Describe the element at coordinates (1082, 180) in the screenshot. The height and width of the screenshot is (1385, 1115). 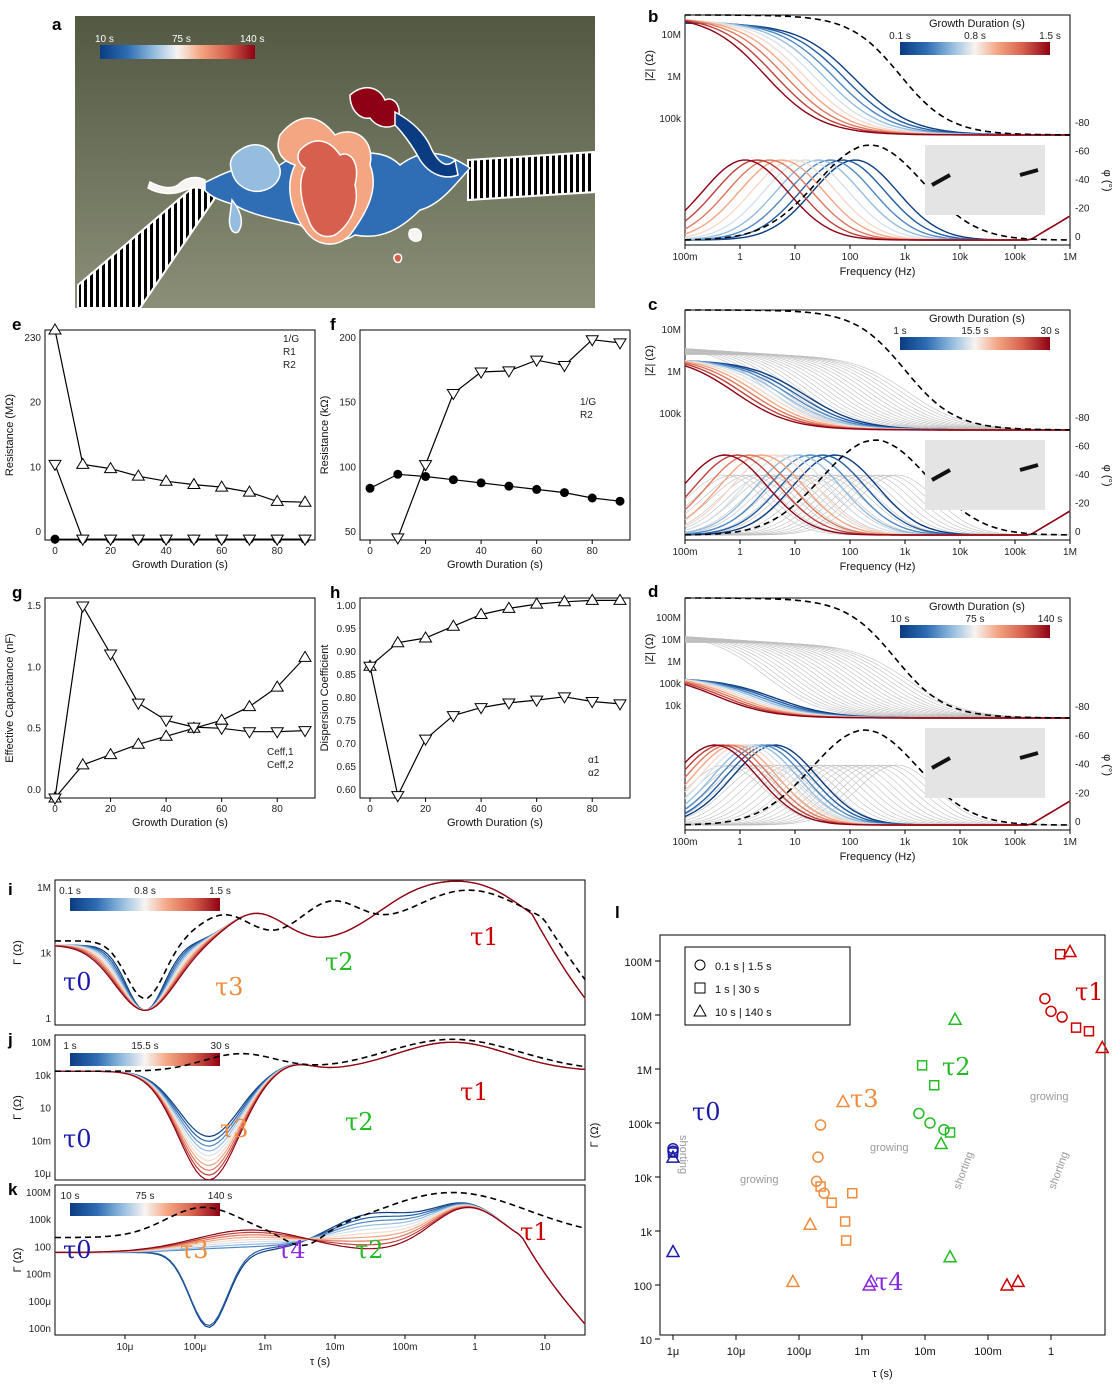
I see `b-y2tick-label: -40` at that location.